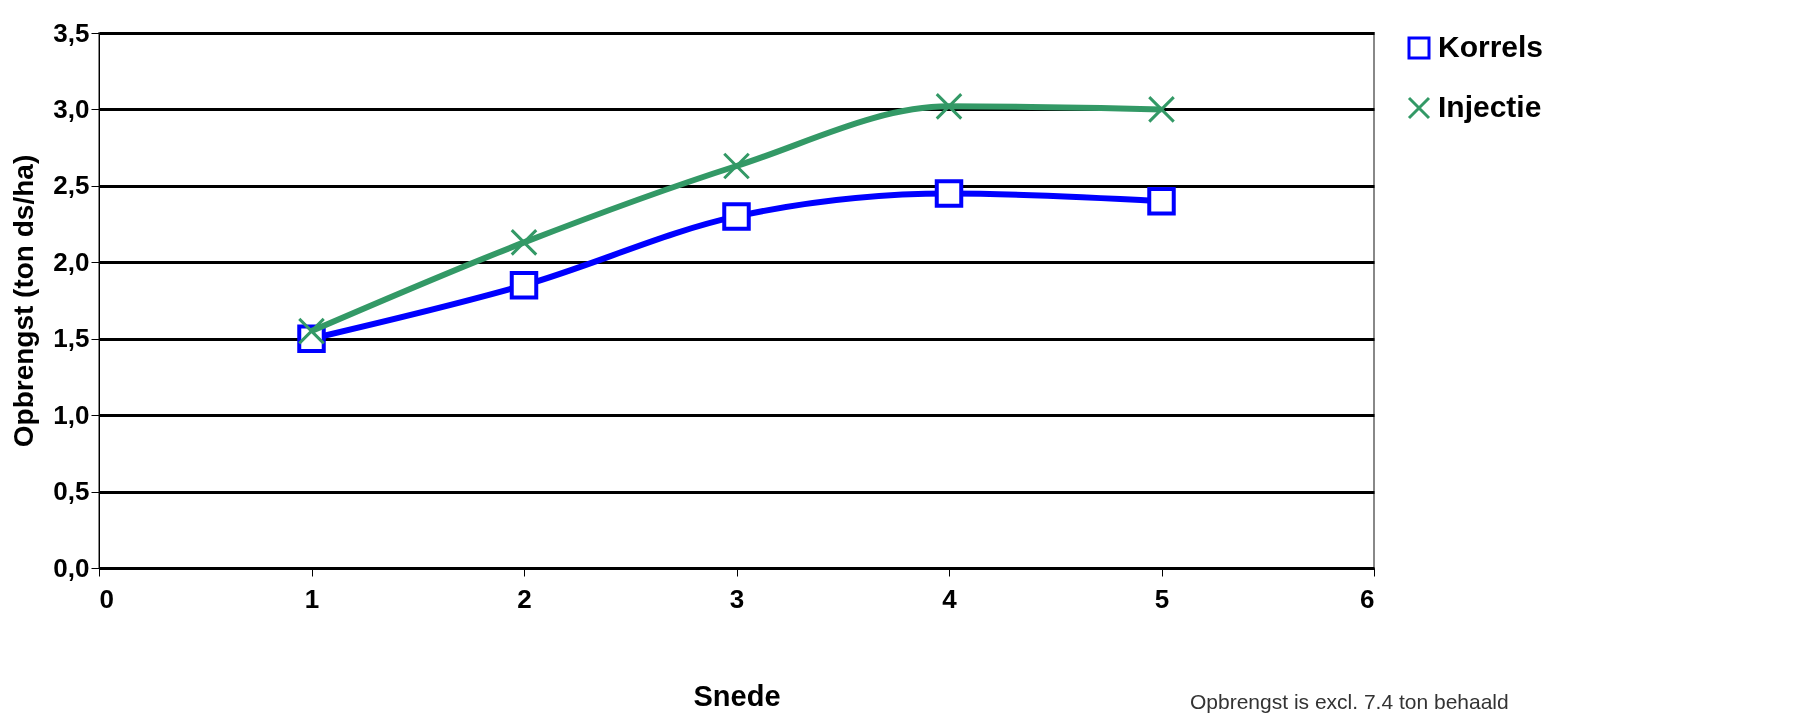  Describe the element at coordinates (737, 695) in the screenshot. I see `x-axis-title: Snede` at that location.